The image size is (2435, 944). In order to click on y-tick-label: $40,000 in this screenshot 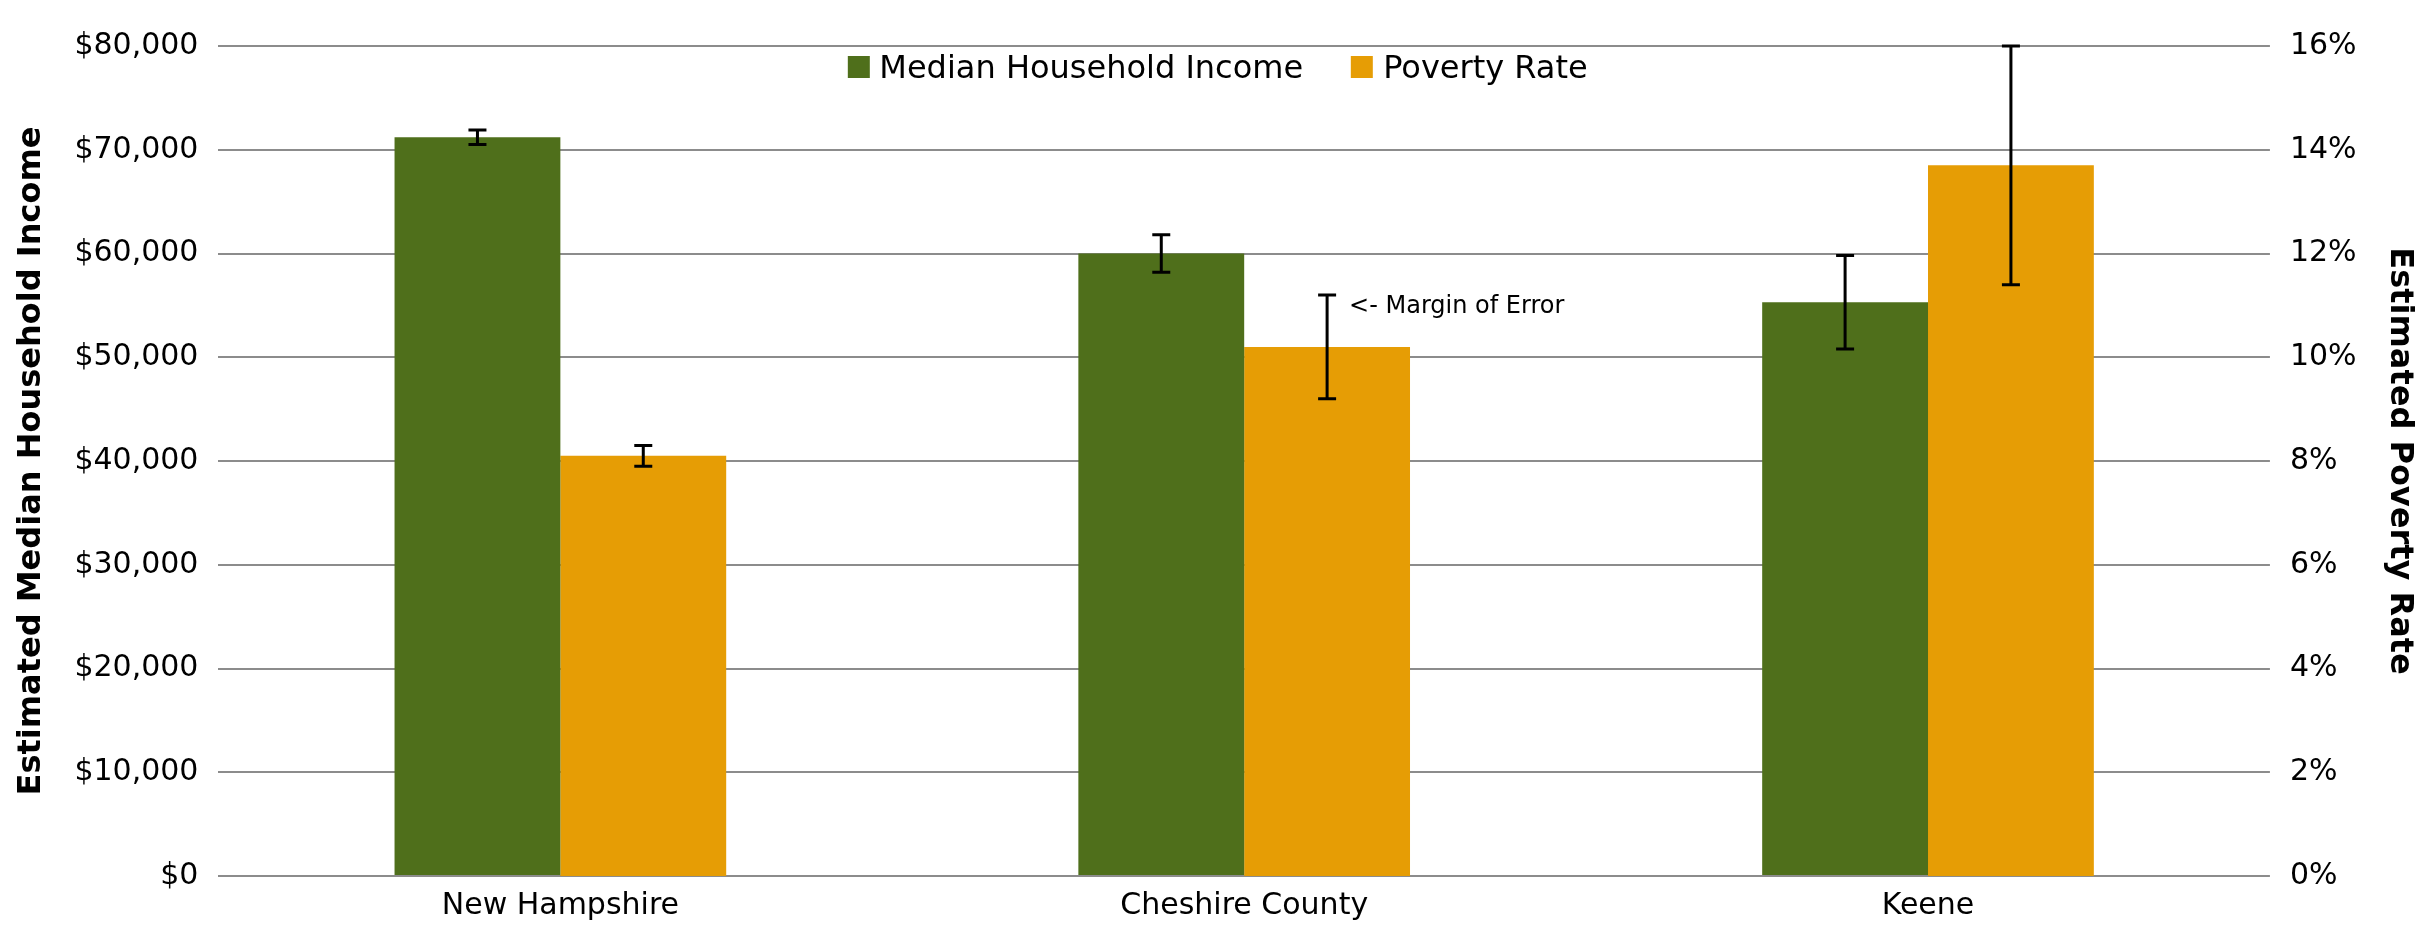, I will do `click(136, 458)`.